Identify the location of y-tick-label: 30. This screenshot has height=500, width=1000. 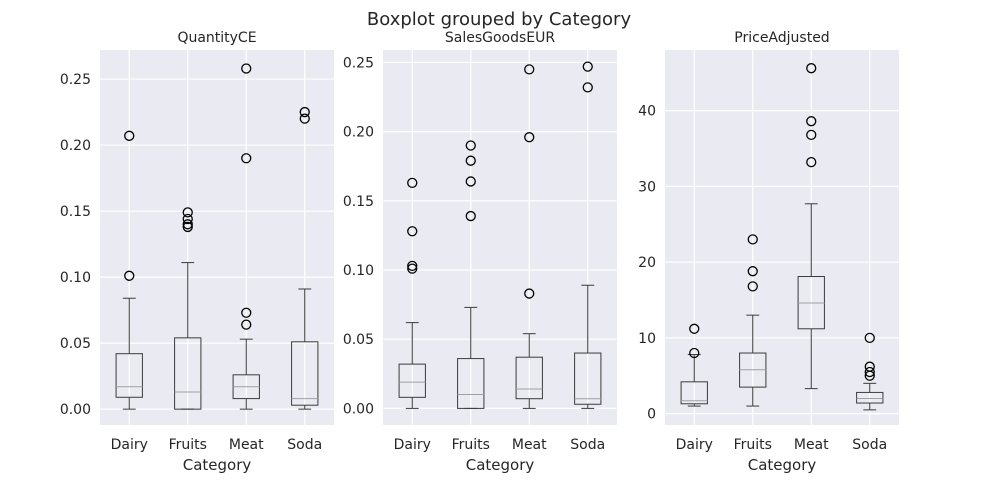
(647, 187).